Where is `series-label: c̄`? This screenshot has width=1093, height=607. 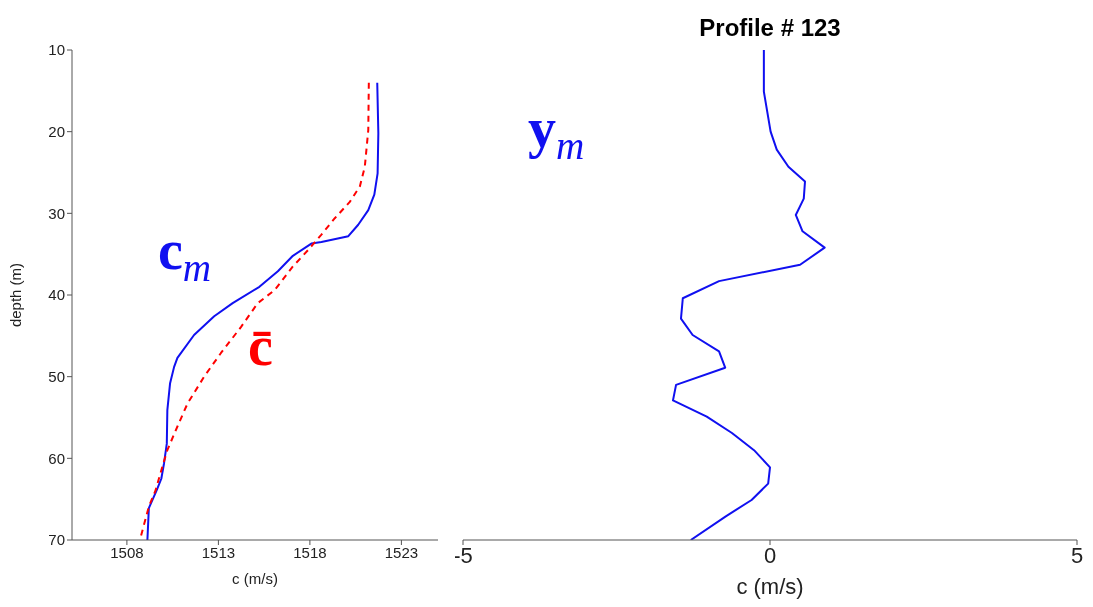
series-label: c̄ is located at coordinates (260, 346).